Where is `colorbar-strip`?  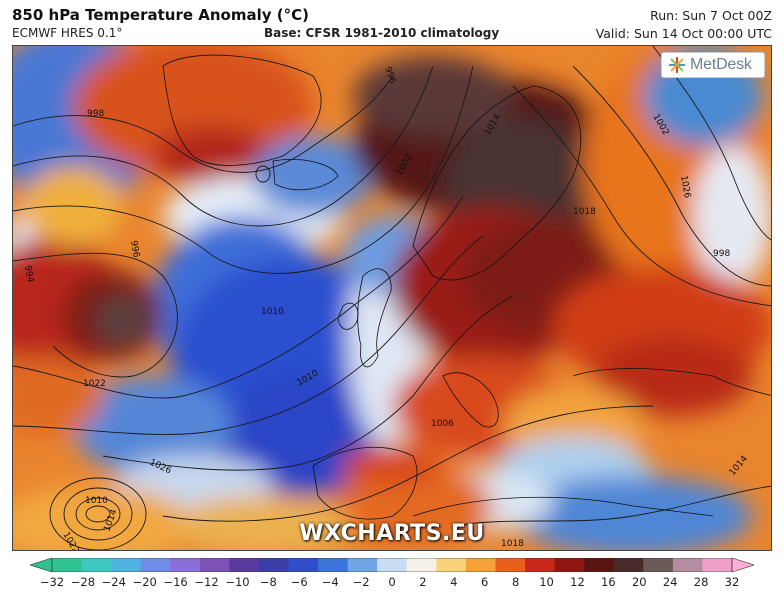 colorbar-strip is located at coordinates (392, 565).